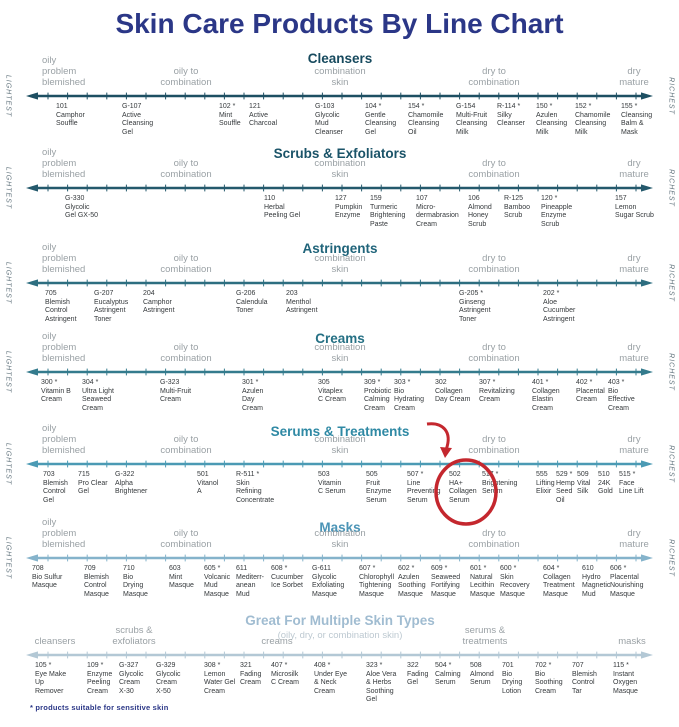 This screenshot has height=727, width=679. What do you see at coordinates (339, 372) in the screenshot?
I see `axis-creams` at bounding box center [339, 372].